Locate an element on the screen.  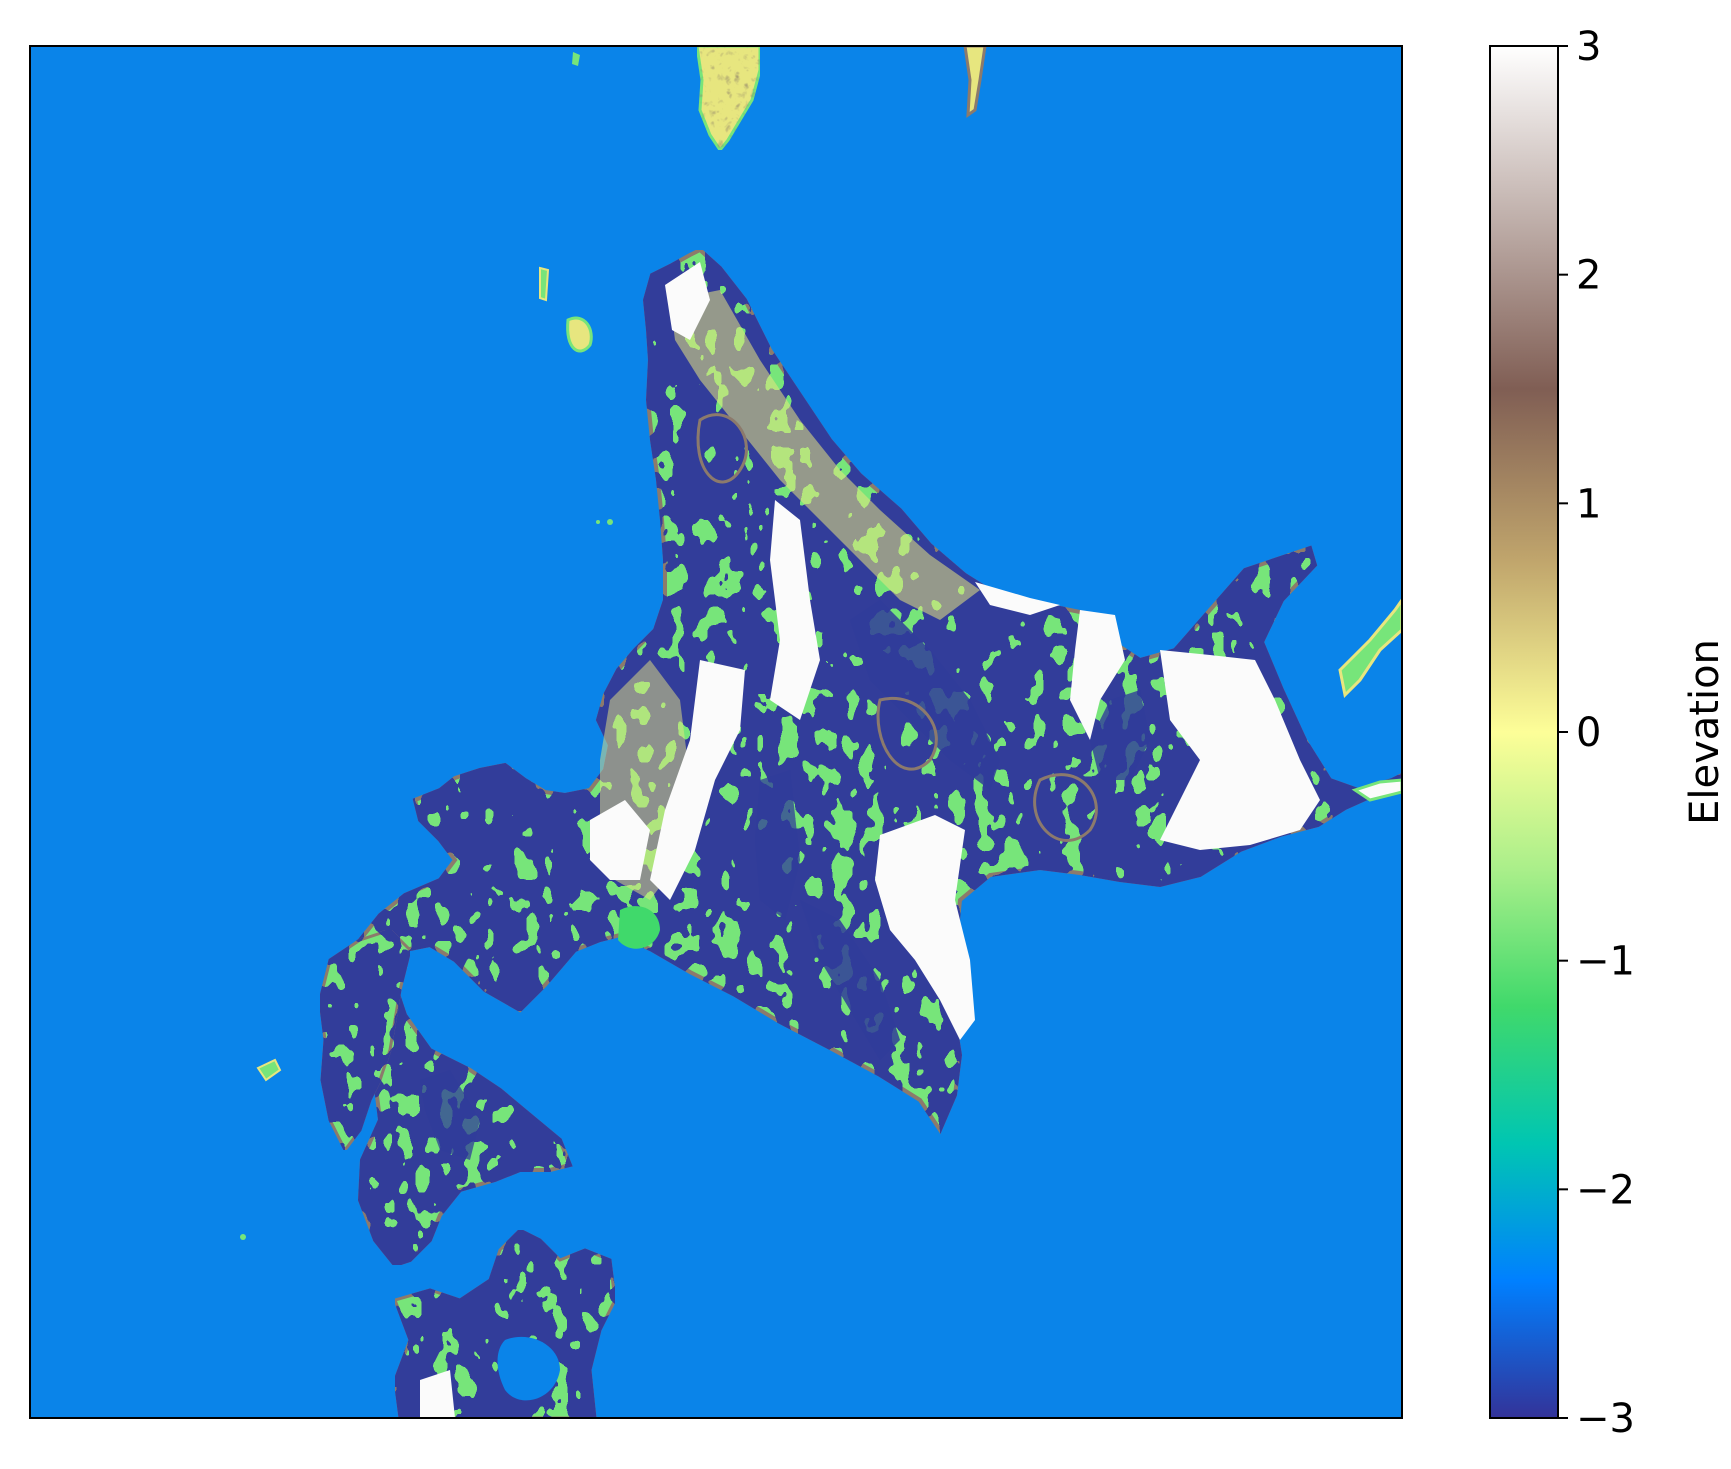
colorbar-tick-label: −1 is located at coordinates (1605, 962).